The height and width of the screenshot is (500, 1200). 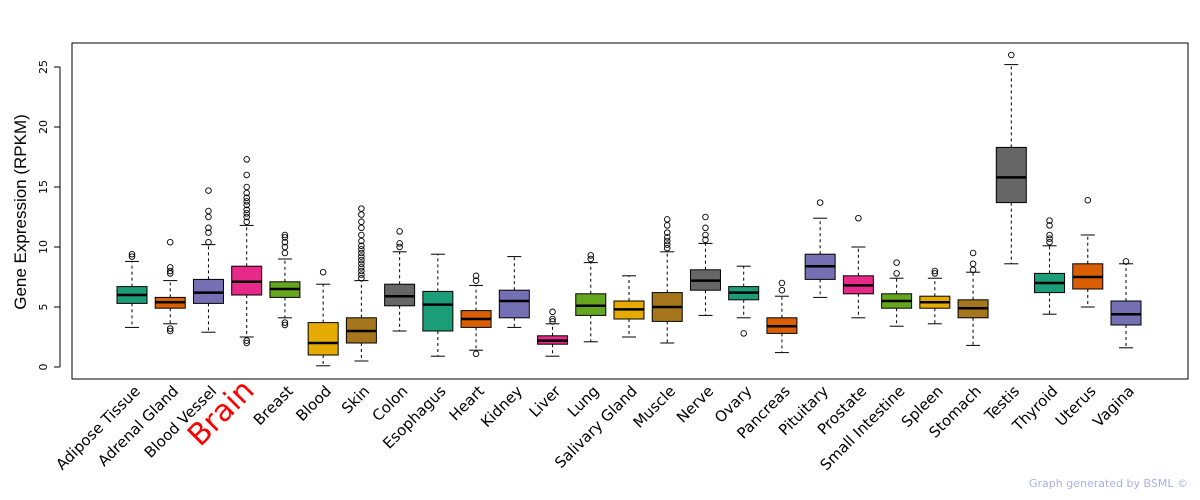 What do you see at coordinates (654, 406) in the screenshot?
I see `x-axis-label: Muscle` at bounding box center [654, 406].